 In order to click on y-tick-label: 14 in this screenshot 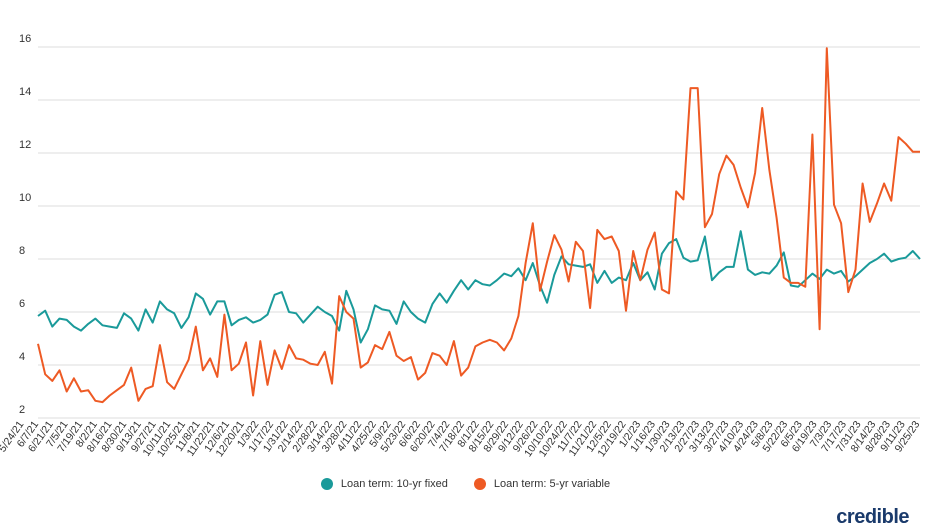, I will do `click(25, 92)`.